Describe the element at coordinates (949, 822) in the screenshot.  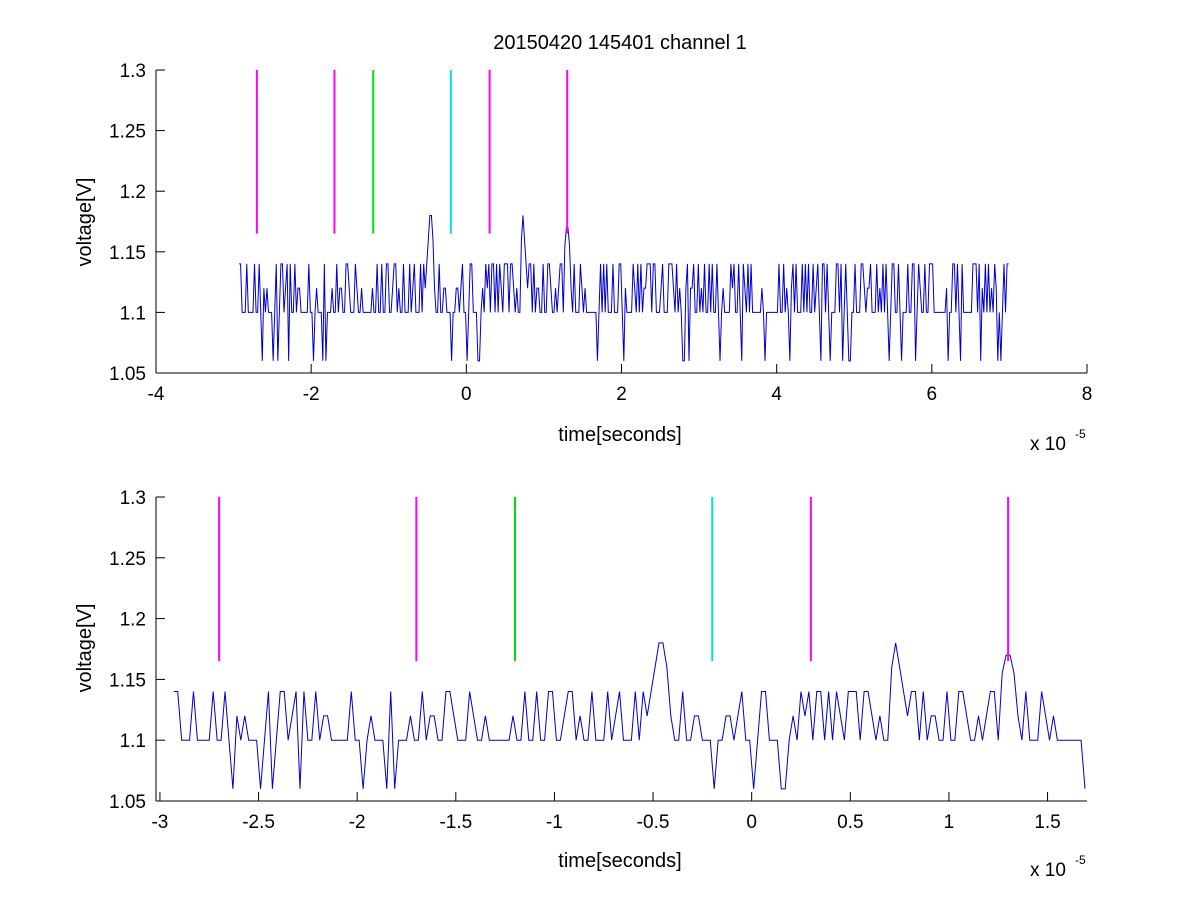
I see `x-tick-label: 1` at that location.